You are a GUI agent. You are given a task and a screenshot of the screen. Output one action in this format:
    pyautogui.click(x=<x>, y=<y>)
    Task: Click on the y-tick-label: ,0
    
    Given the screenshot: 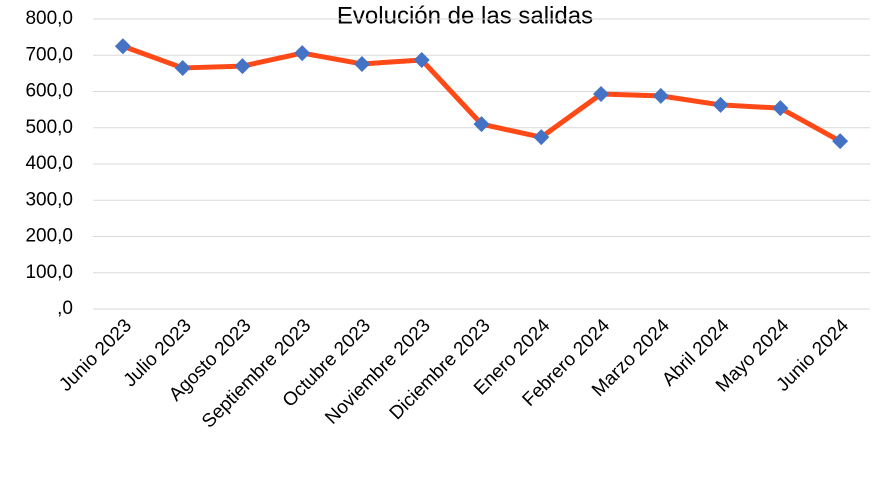 What is the action you would take?
    pyautogui.click(x=65, y=308)
    